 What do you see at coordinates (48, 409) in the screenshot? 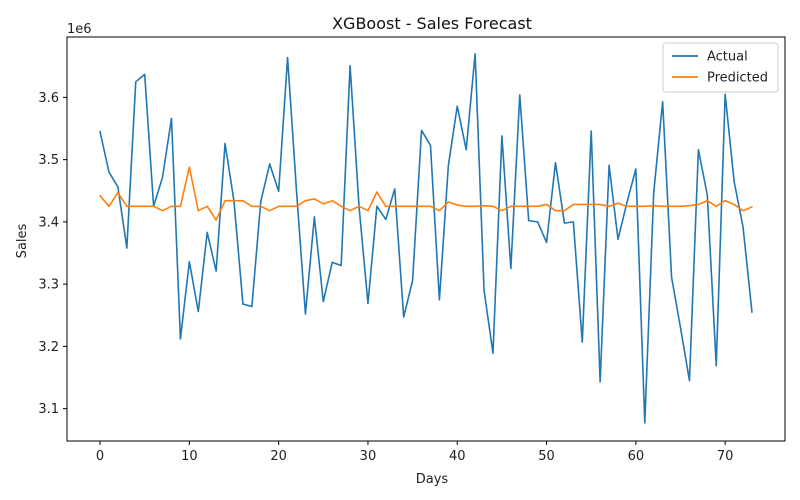
I see `y-tick-label: 3.1` at bounding box center [48, 409].